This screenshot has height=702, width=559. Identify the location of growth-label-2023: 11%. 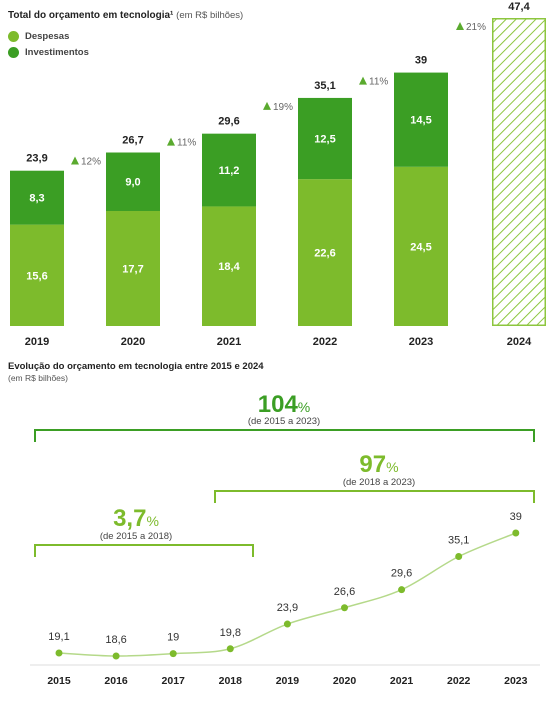
(378, 82).